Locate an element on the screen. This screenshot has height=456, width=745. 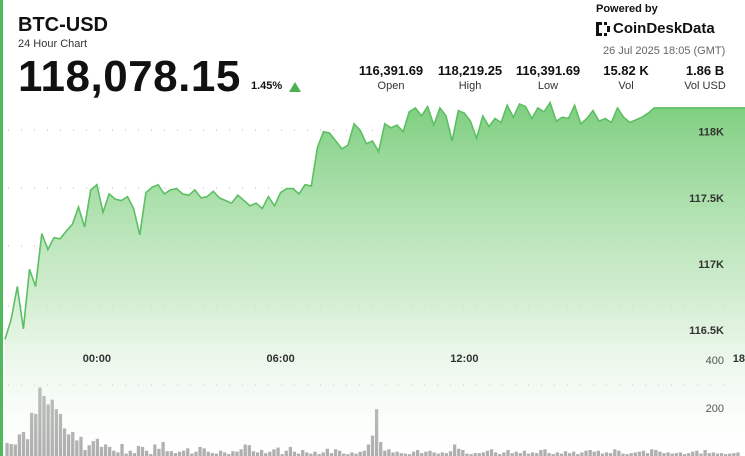
stat-open: 116,391.69 Open is located at coordinates (391, 77).